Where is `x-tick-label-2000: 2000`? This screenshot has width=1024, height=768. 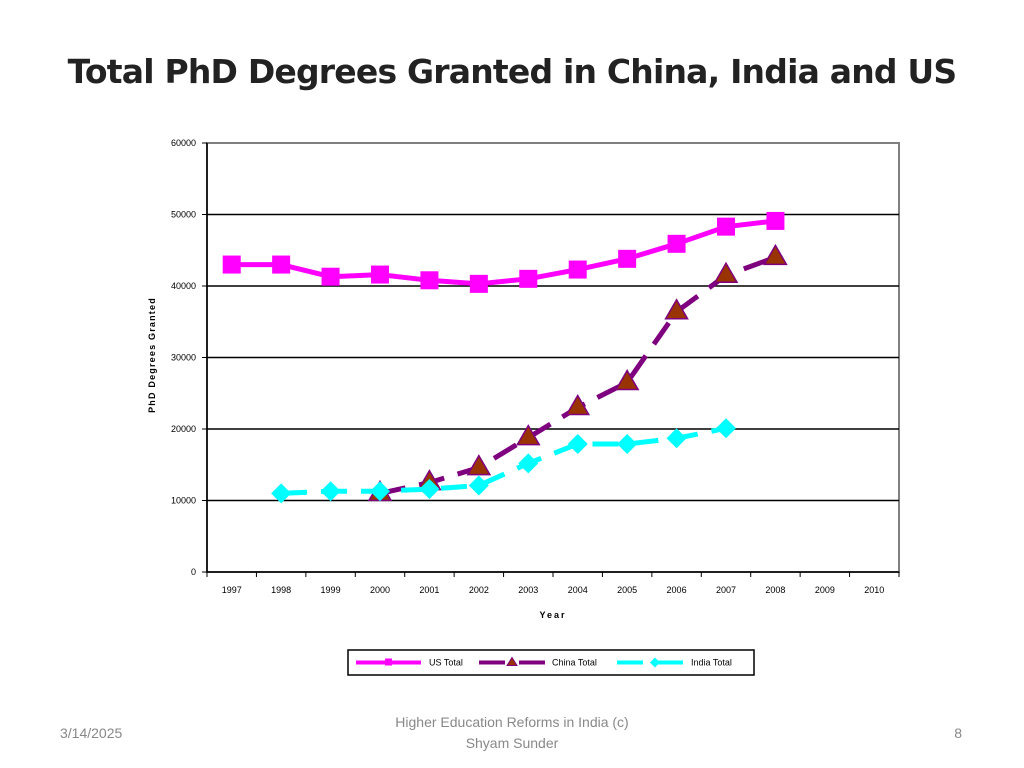
x-tick-label-2000: 2000 is located at coordinates (380, 590).